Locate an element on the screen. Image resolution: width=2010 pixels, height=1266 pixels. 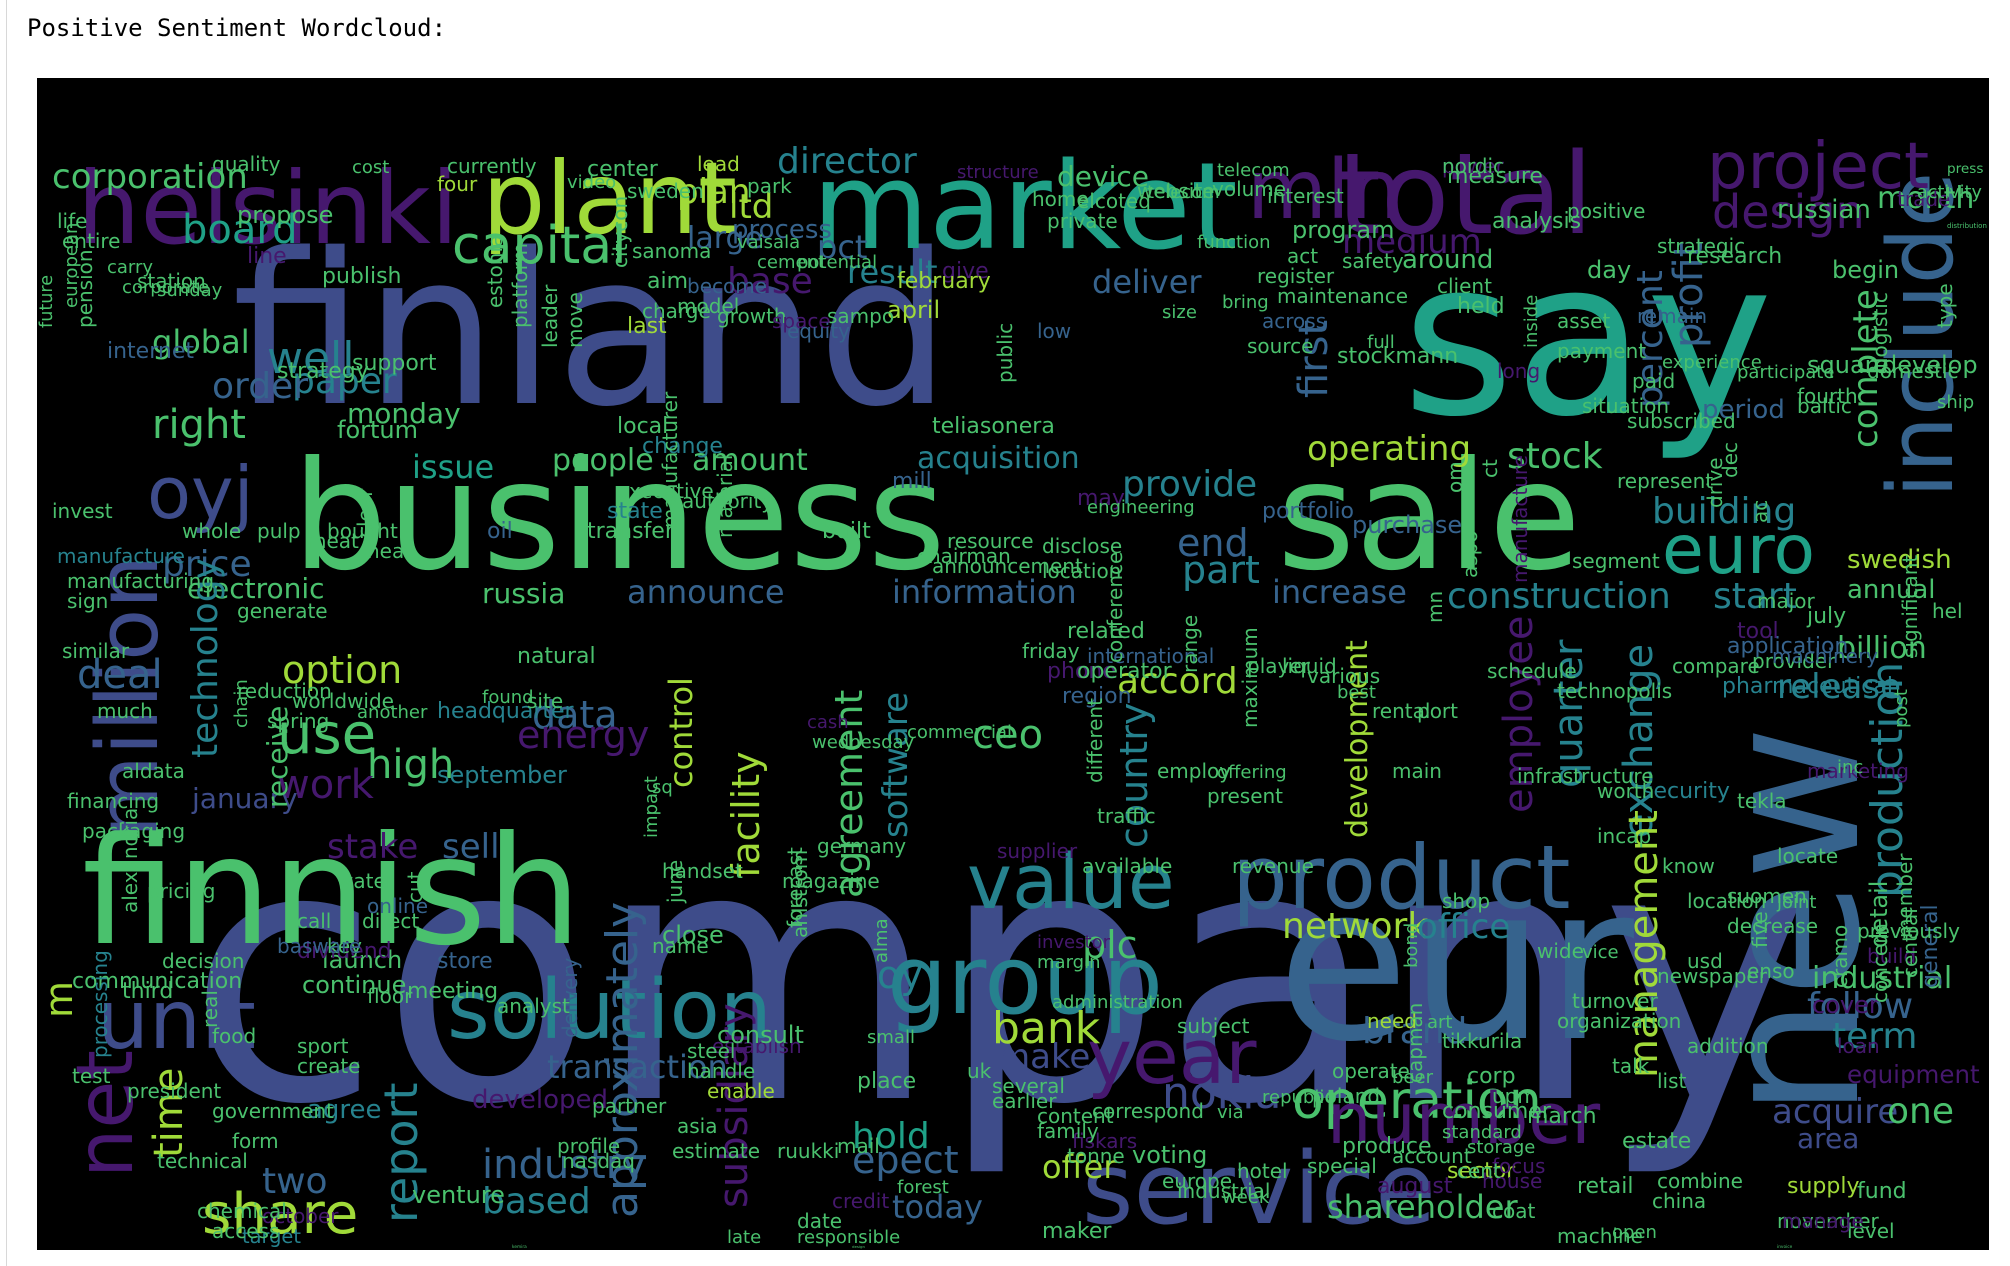
cloud-word: sport is located at coordinates (323, 1046).